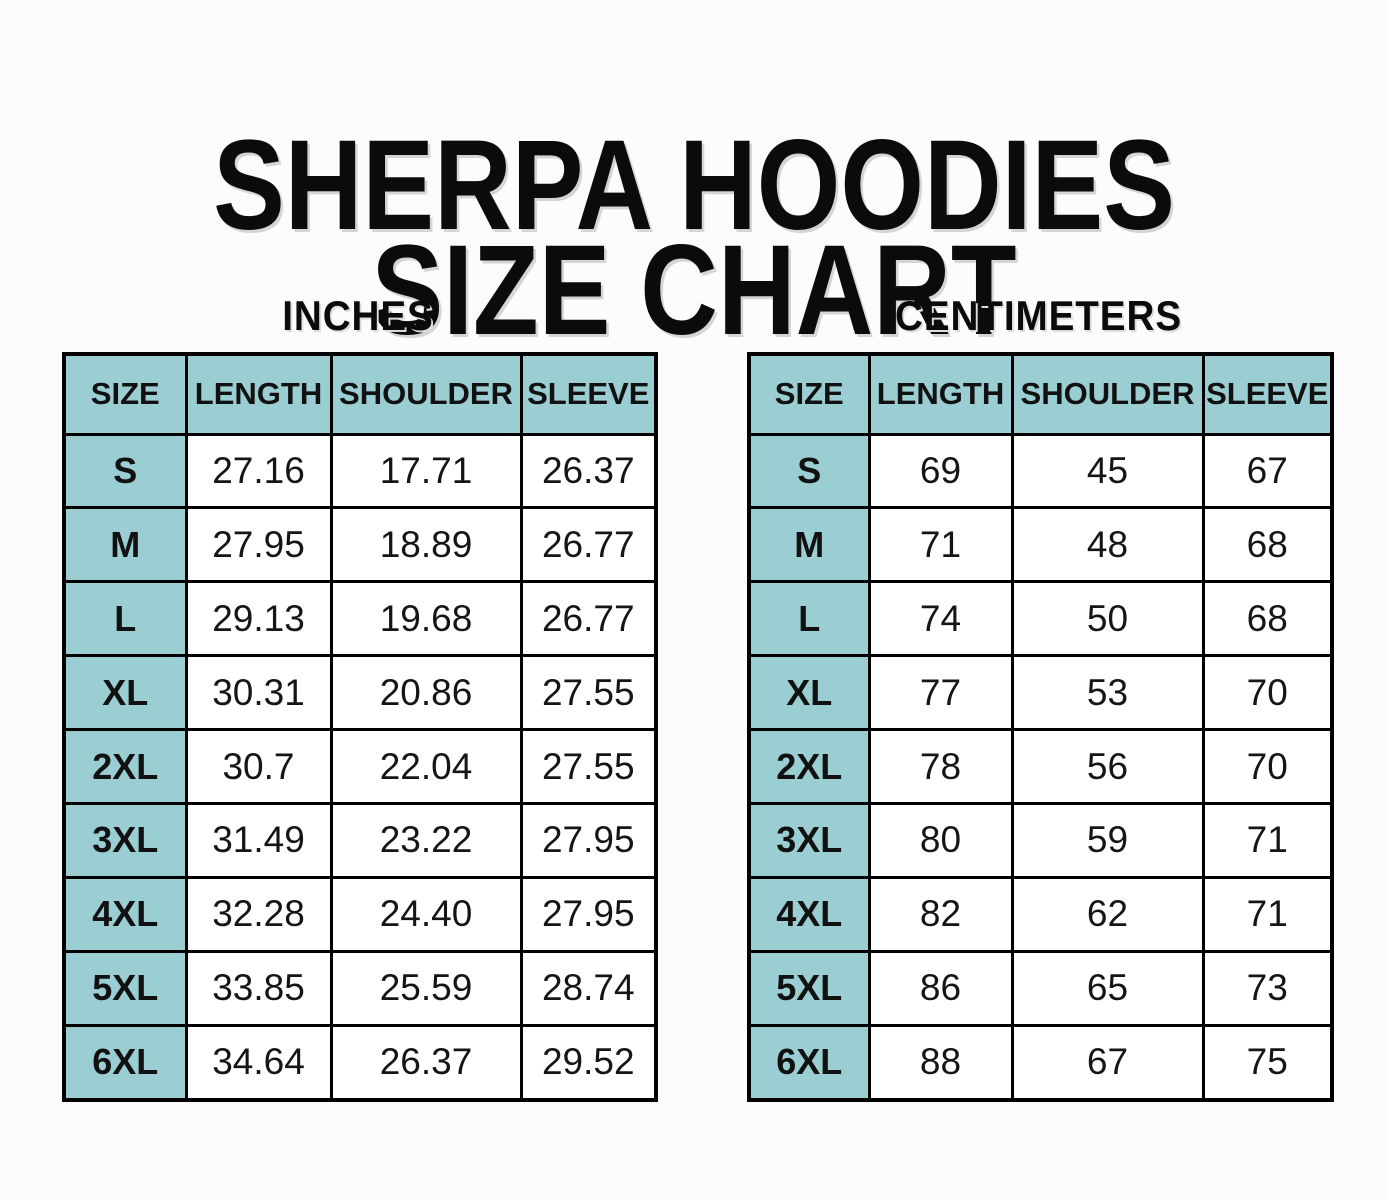 Image resolution: width=1388 pixels, height=1200 pixels. I want to click on value-cell: 80, so click(940, 840).